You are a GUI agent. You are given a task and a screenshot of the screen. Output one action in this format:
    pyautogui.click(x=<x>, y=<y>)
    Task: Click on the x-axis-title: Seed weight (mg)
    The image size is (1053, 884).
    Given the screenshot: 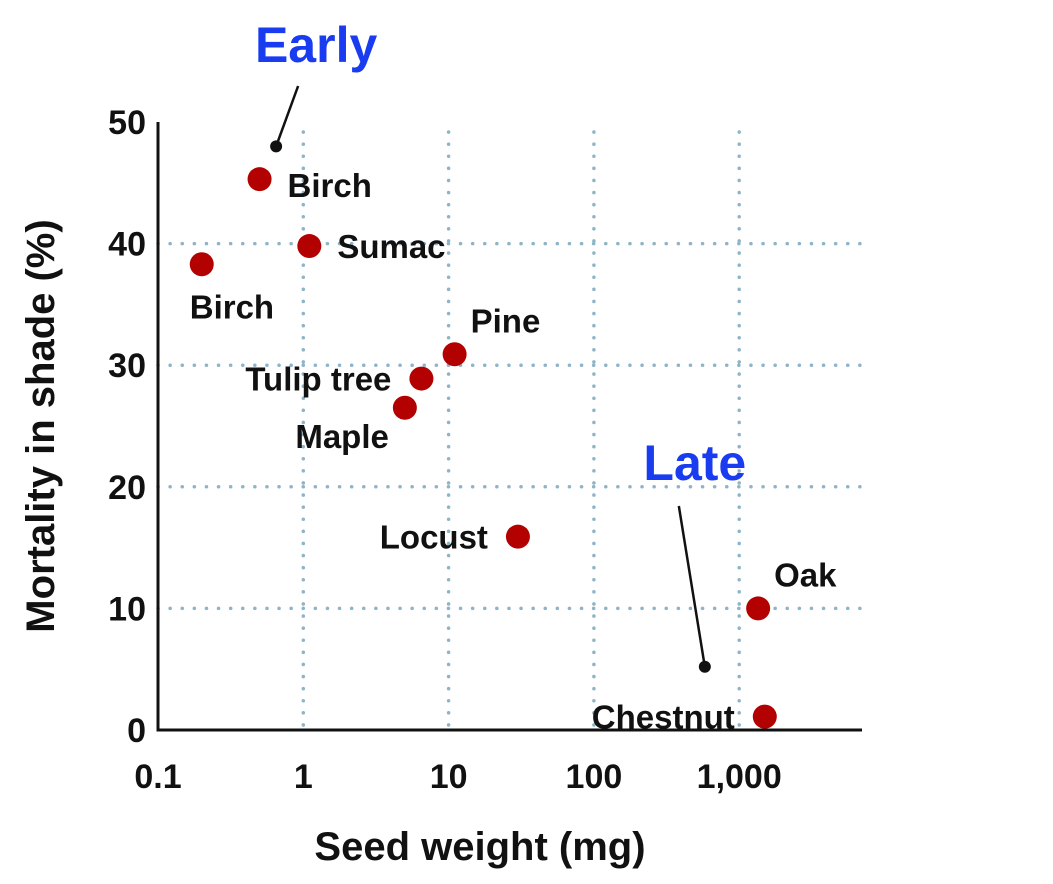 What is the action you would take?
    pyautogui.click(x=479, y=847)
    